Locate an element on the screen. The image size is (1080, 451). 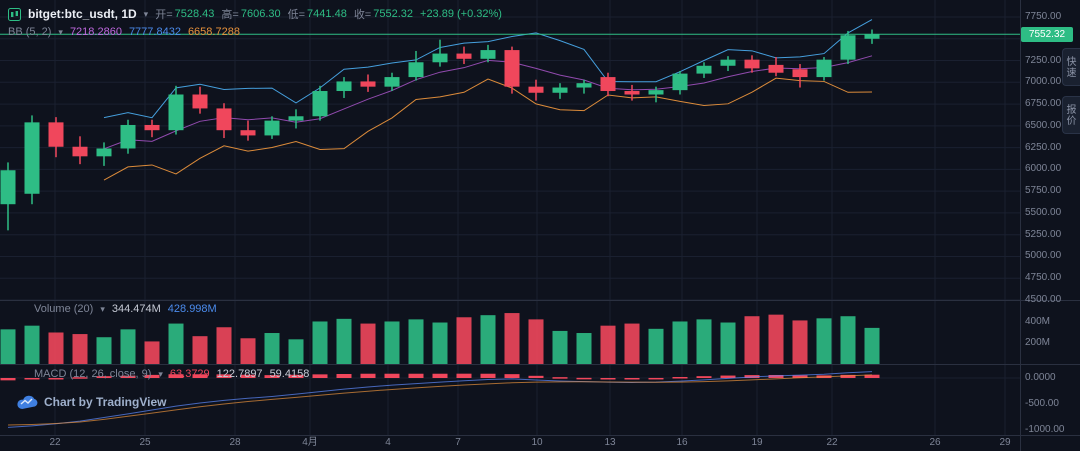
price-axis-label: 7750.00 is located at coordinates (1043, 16).